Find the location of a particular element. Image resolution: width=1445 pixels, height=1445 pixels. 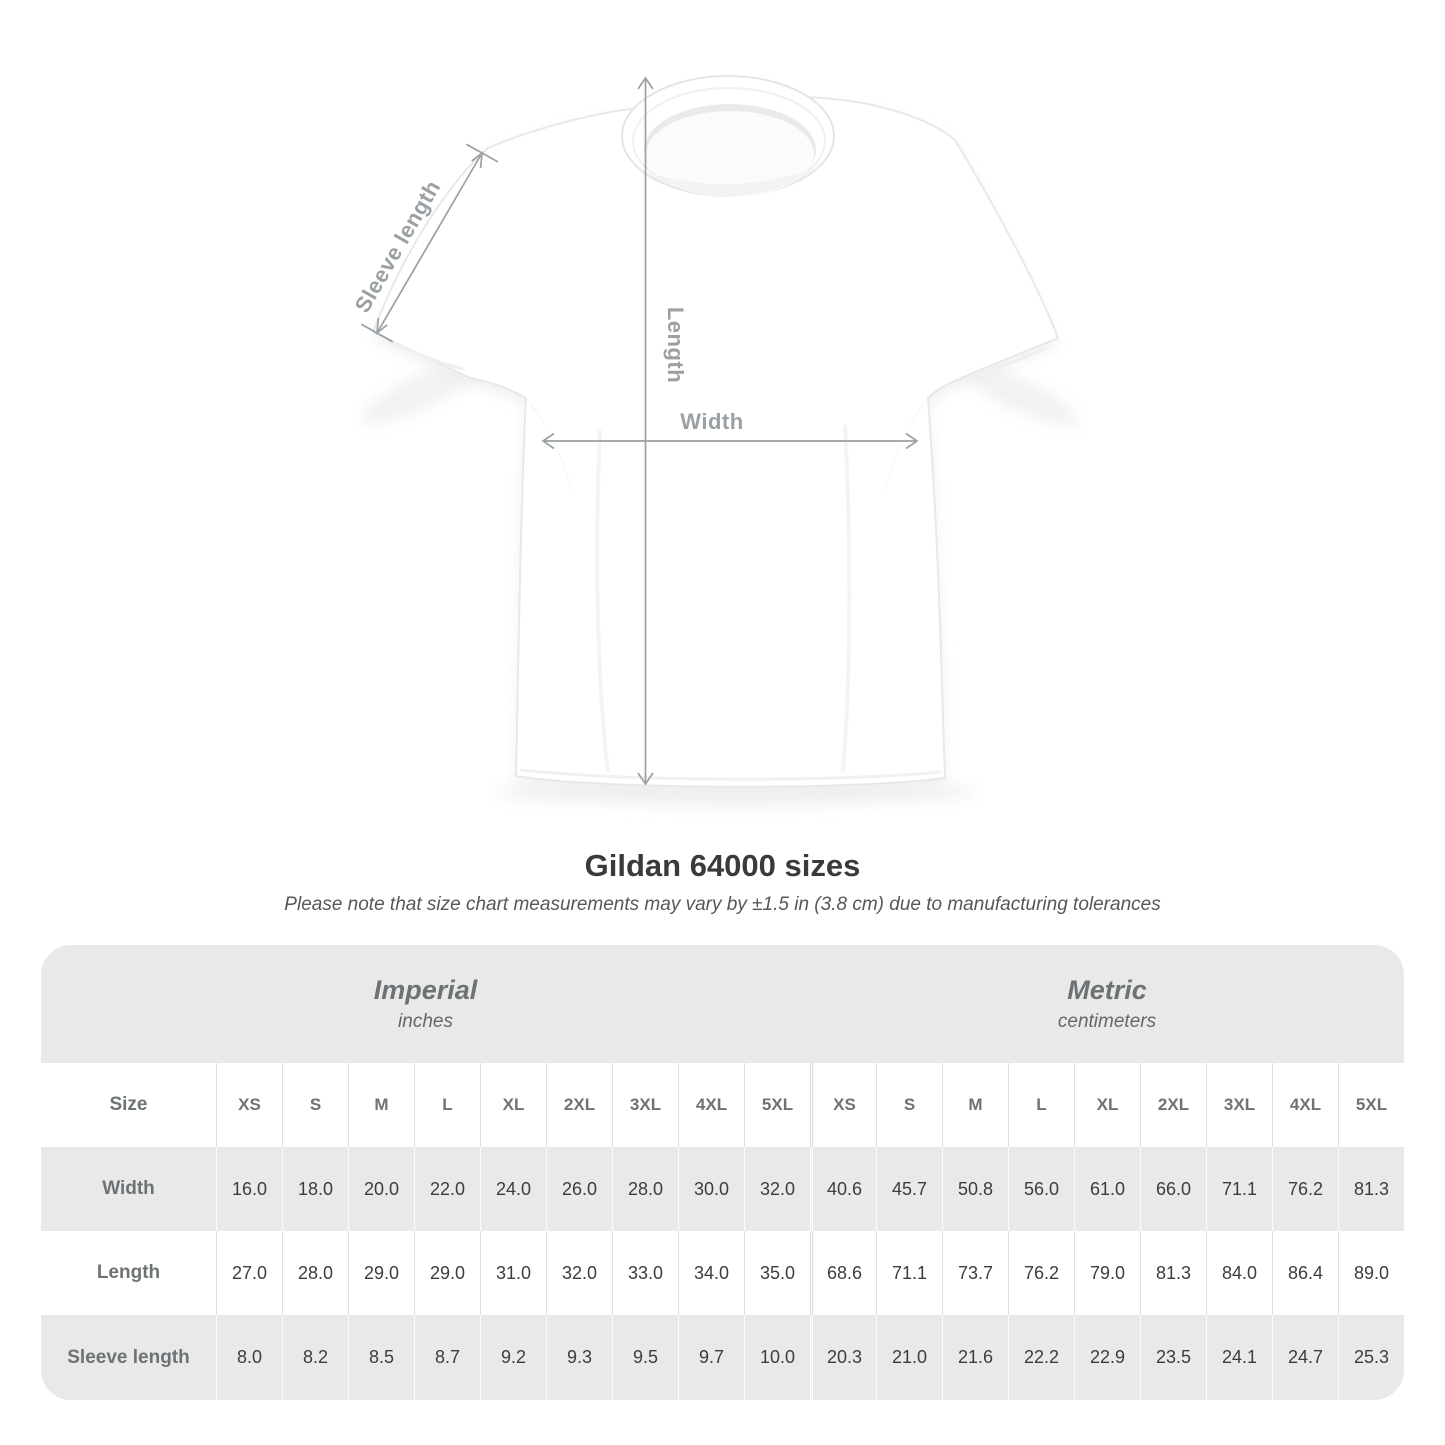

metric-value: 40.6 is located at coordinates (843, 1189).